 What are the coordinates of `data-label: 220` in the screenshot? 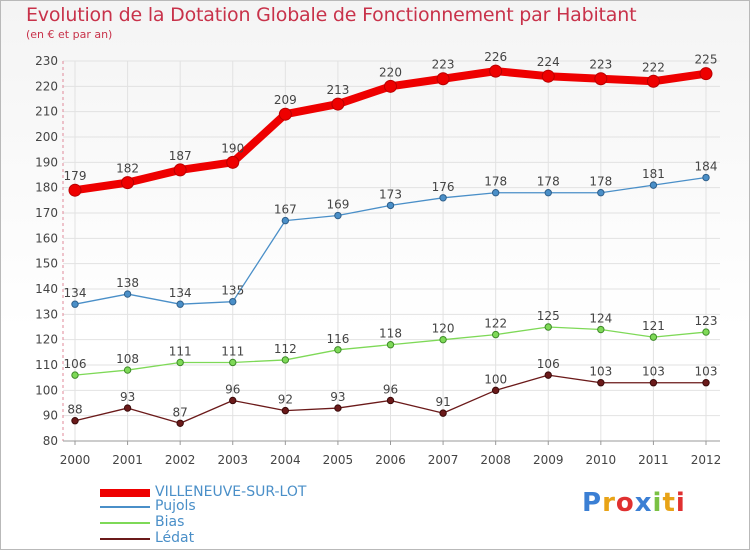 It's located at (390, 72).